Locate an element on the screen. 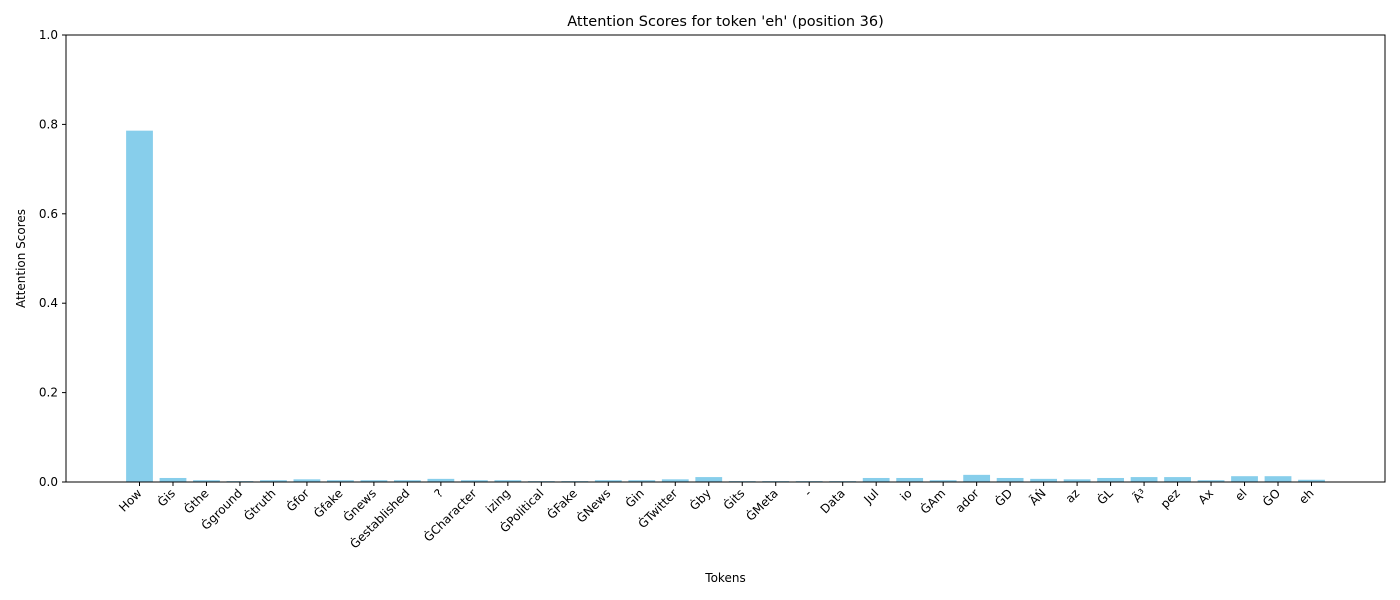 This screenshot has width=1400, height=600. y-tick-label: 1.0 is located at coordinates (48, 35).